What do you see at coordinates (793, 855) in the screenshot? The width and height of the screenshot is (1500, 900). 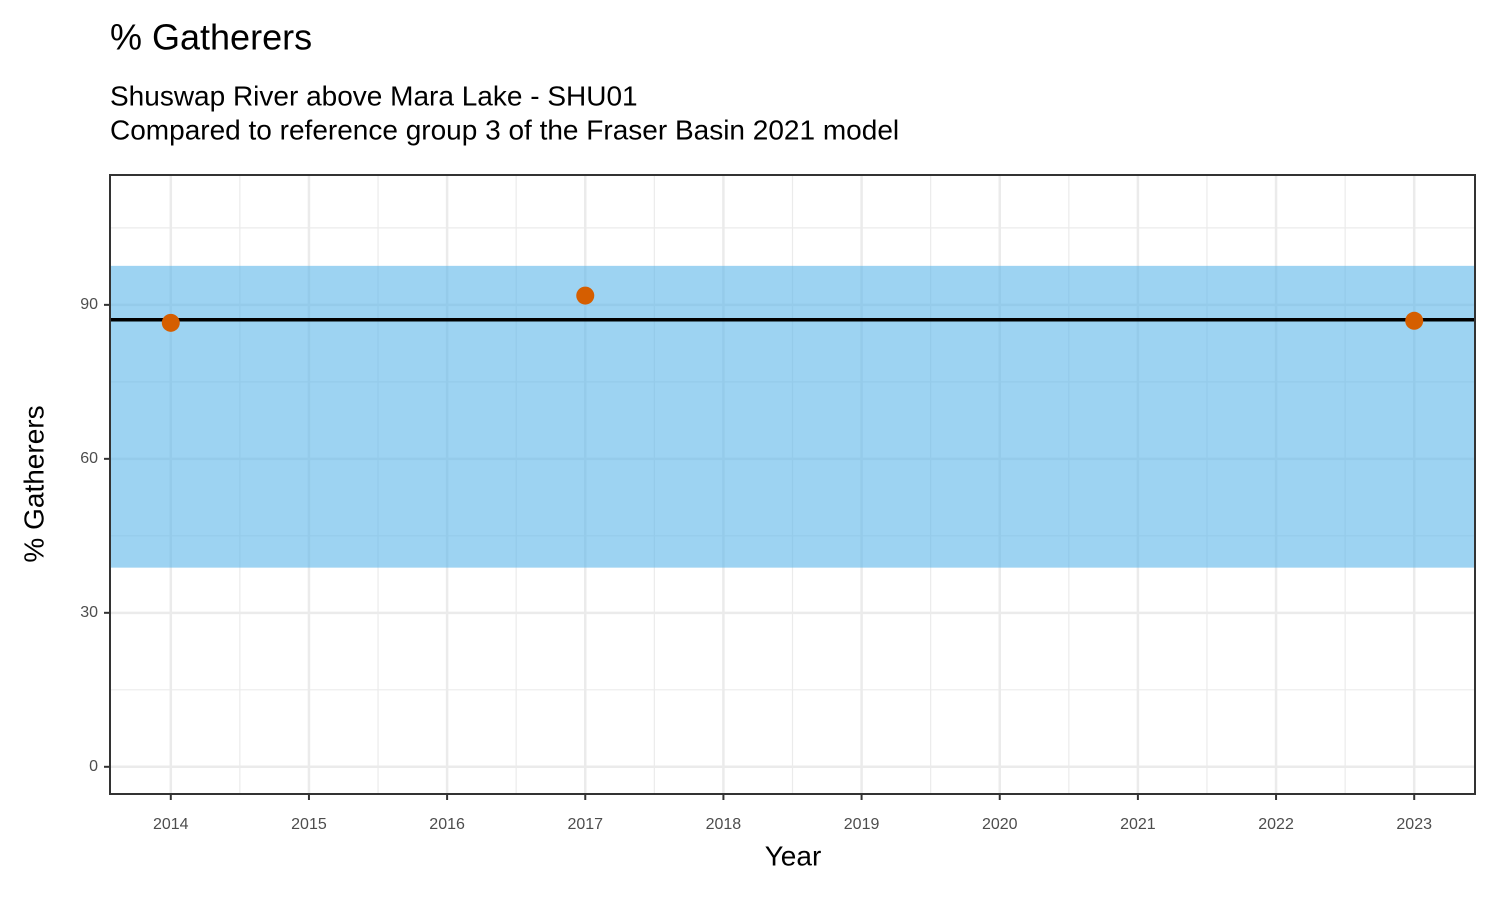 I see `x-axis-label: Year` at bounding box center [793, 855].